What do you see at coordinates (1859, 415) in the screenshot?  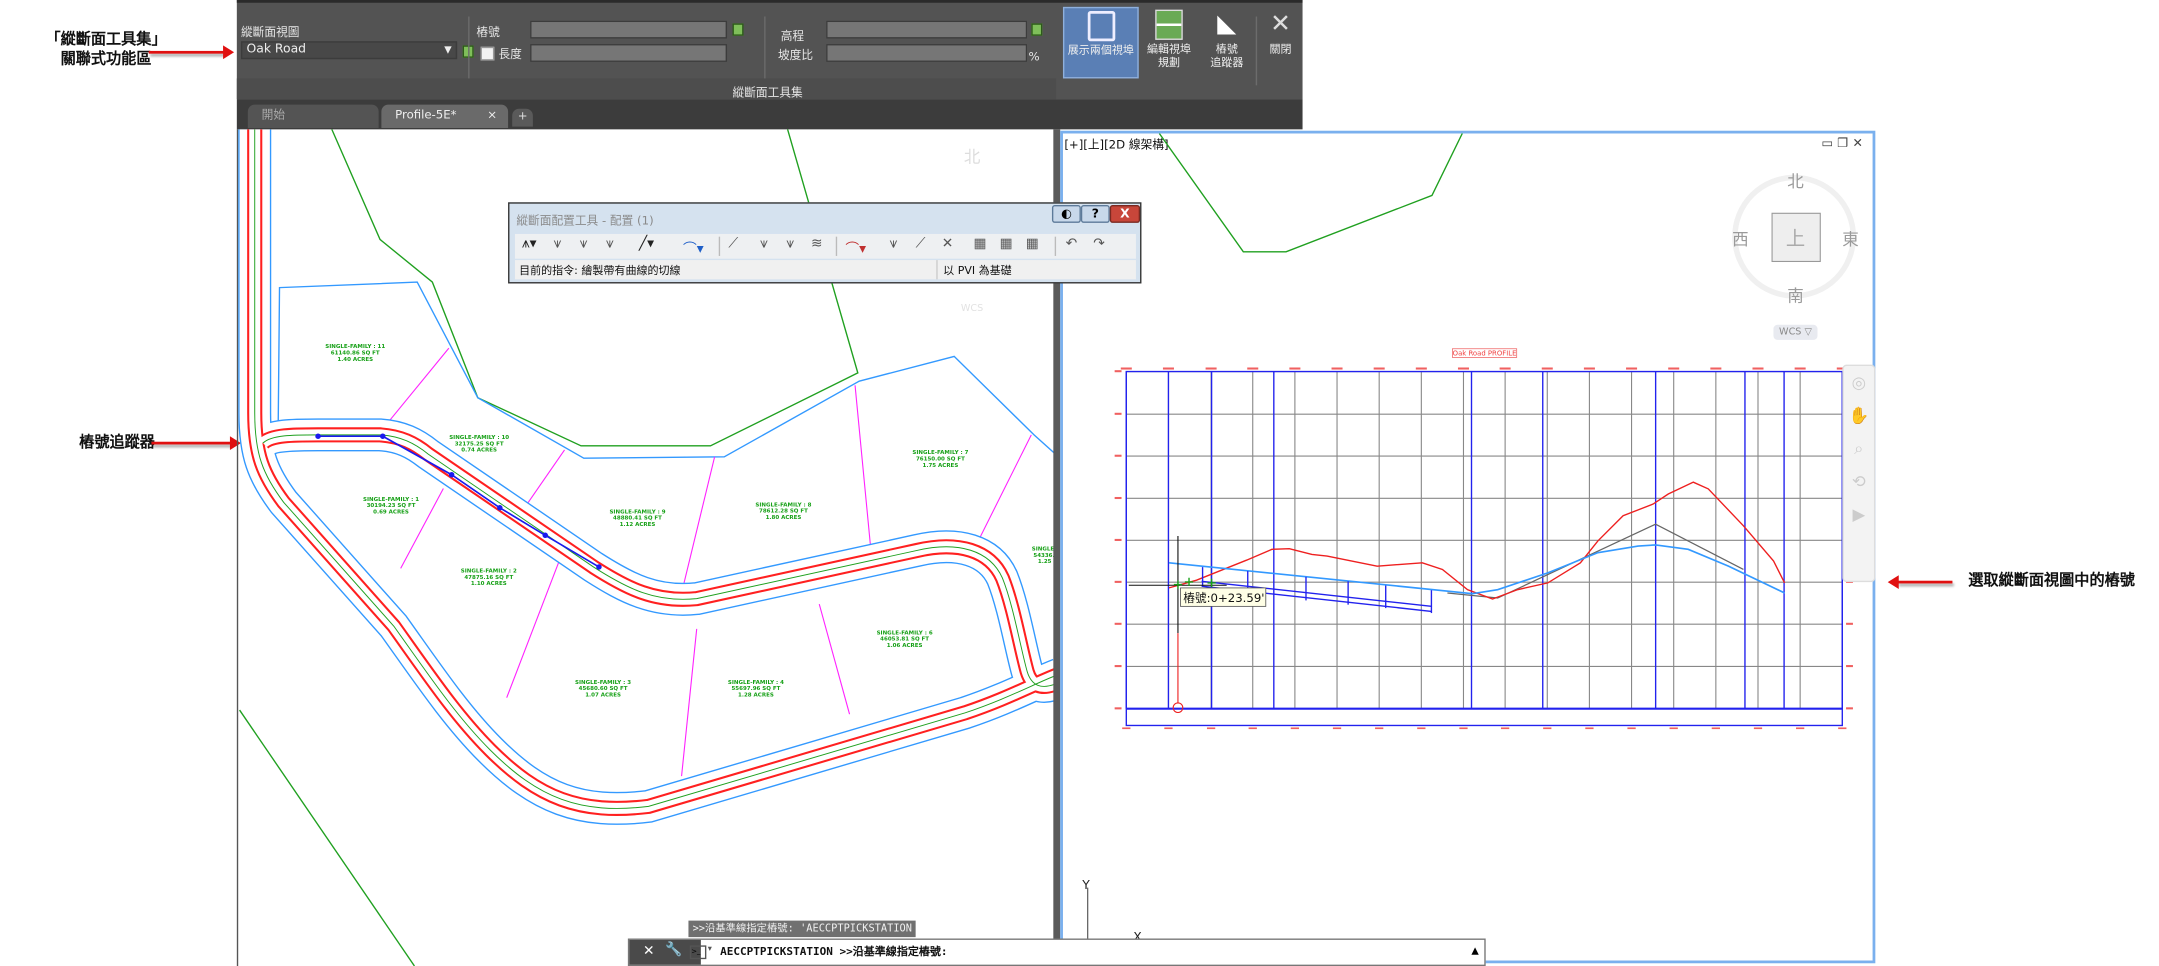 I see `pan-icon: ✋` at bounding box center [1859, 415].